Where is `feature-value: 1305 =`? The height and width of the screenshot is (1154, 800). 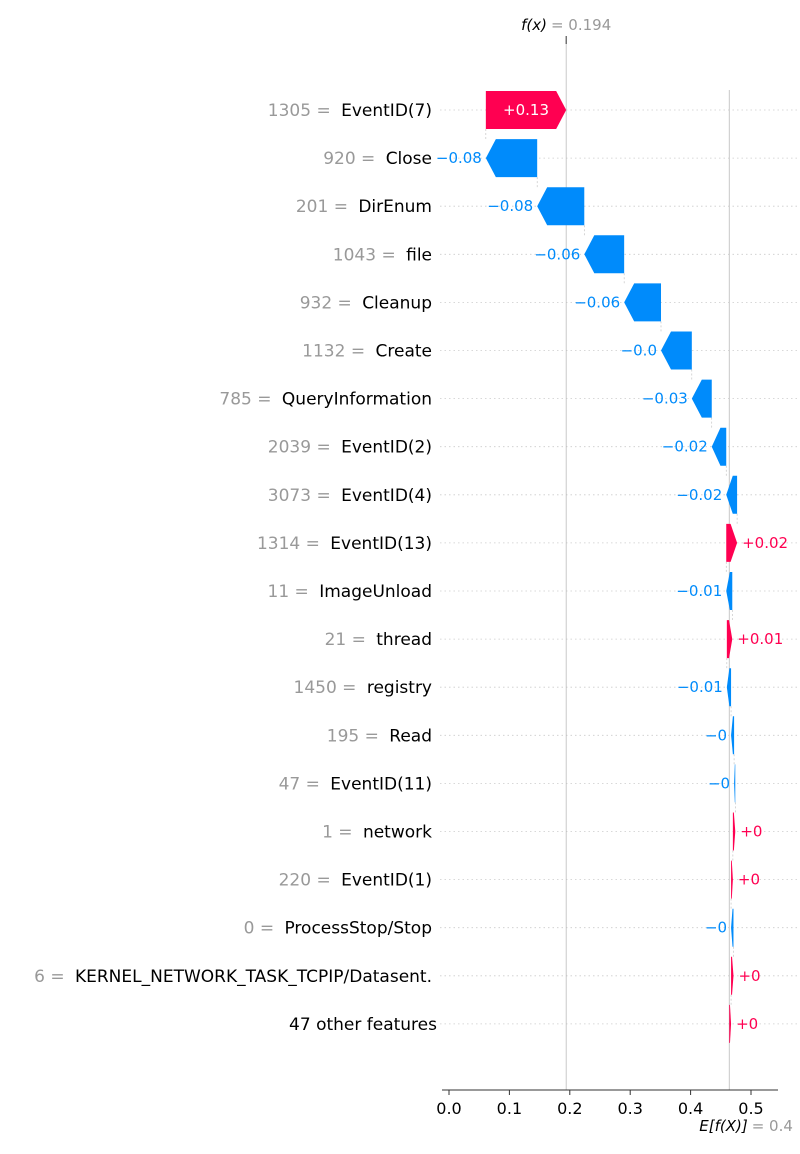 feature-value: 1305 = is located at coordinates (302, 111).